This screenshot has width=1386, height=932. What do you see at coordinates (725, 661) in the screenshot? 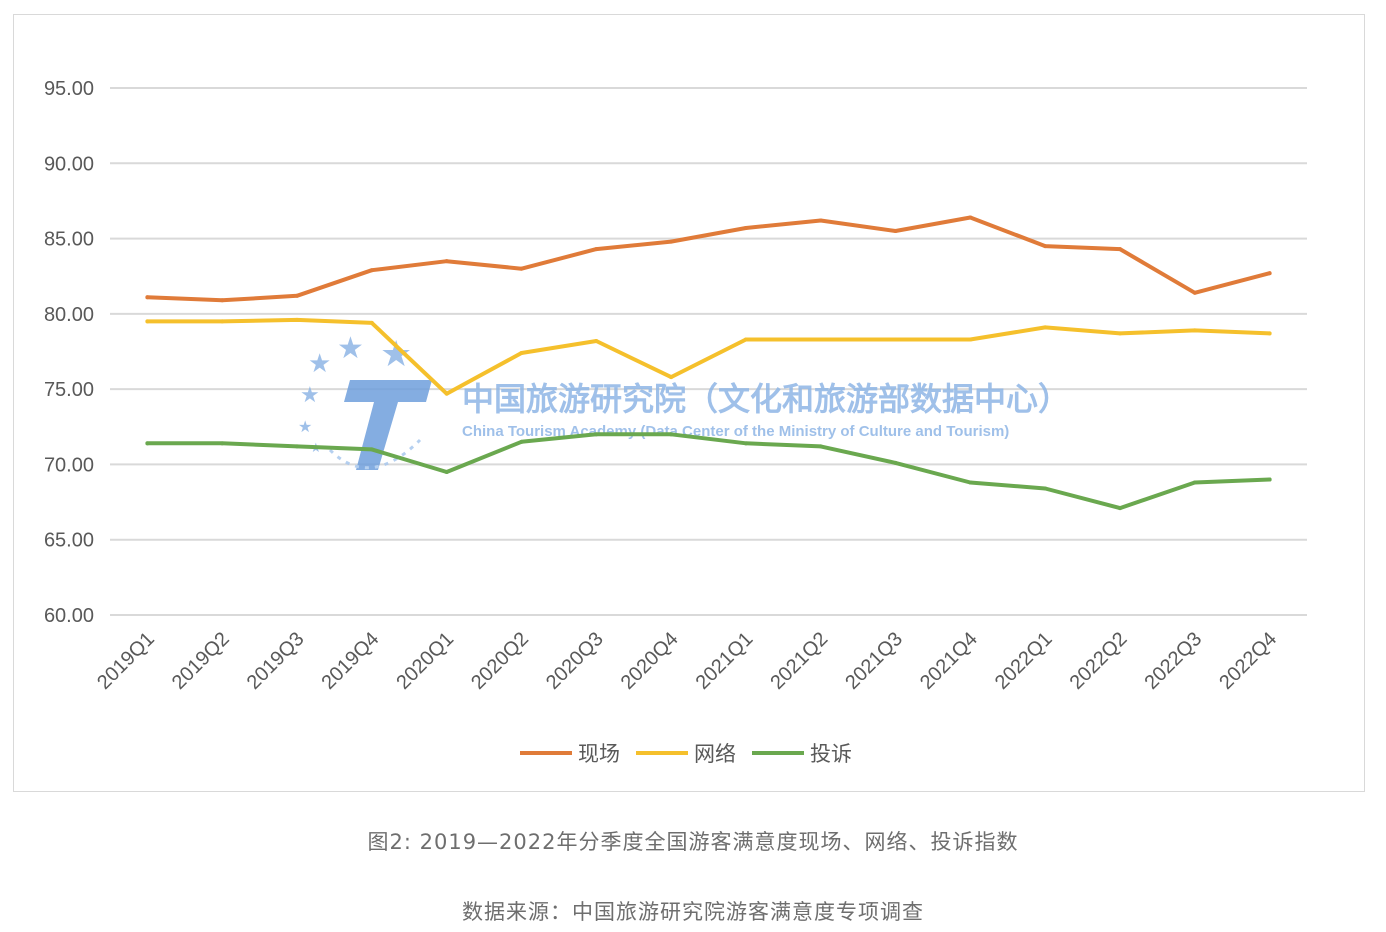
I see `x-tick-label: 2021Q1` at bounding box center [725, 661].